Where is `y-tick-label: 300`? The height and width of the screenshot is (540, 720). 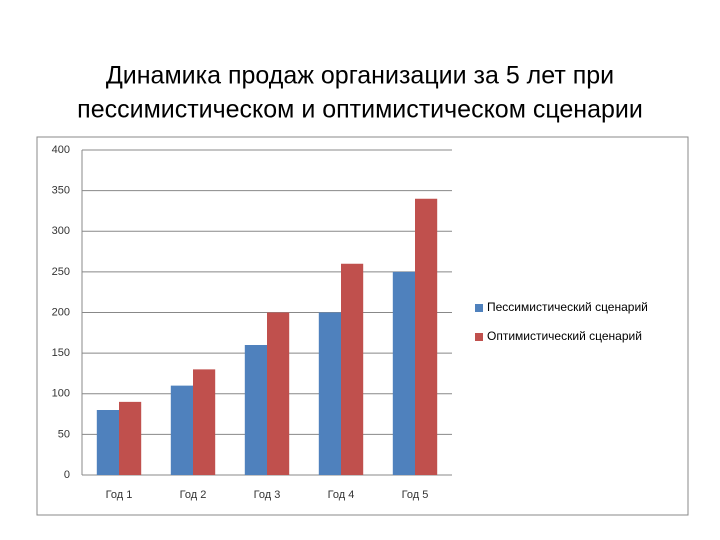 y-tick-label: 300 is located at coordinates (61, 231).